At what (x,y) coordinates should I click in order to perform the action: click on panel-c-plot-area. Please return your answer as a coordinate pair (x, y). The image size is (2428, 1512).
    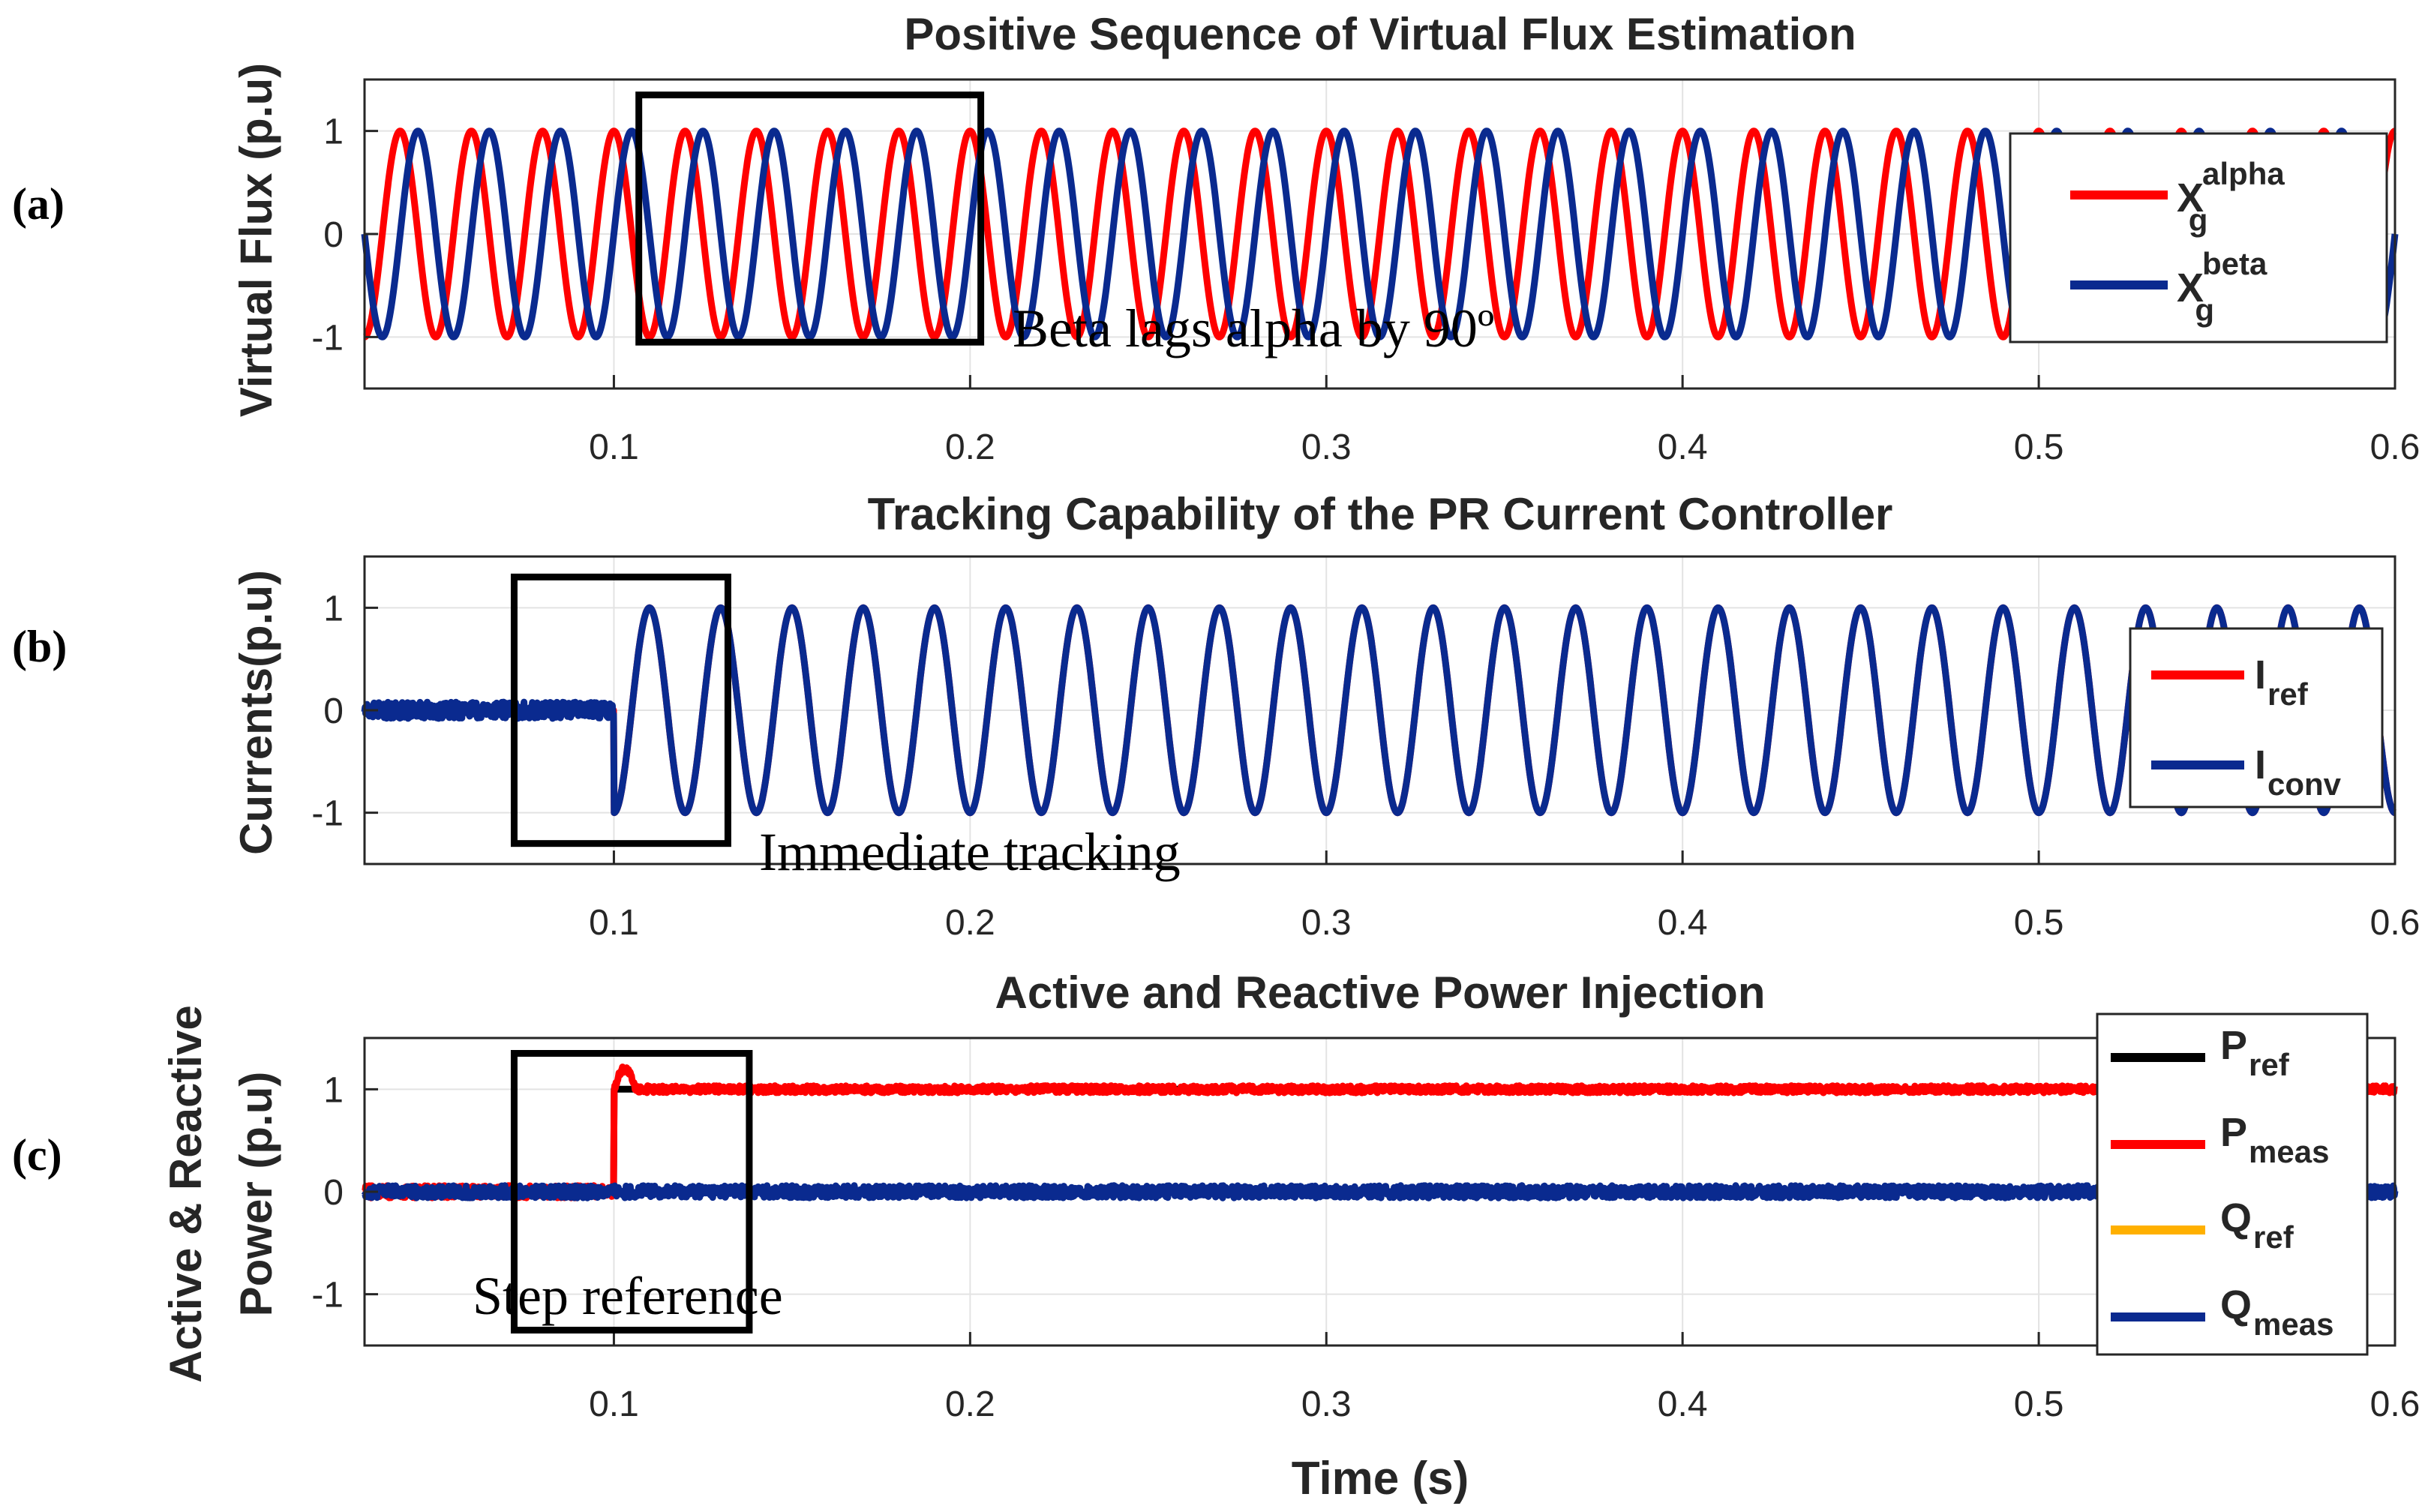
    Looking at the image, I should click on (1380, 1133).